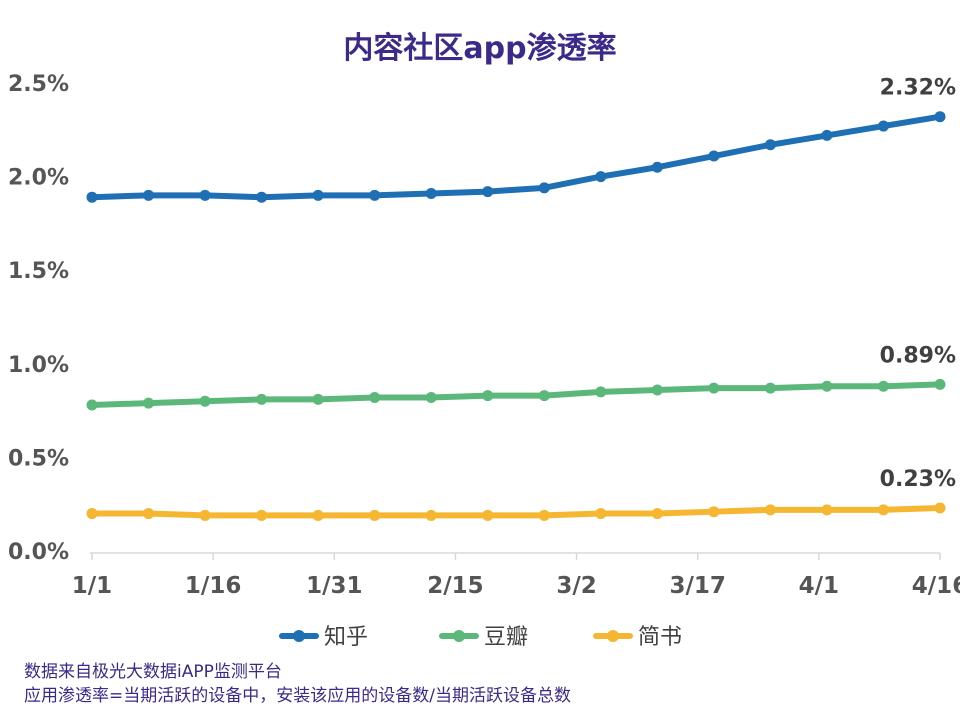 The width and height of the screenshot is (960, 720). Describe the element at coordinates (613, 636) in the screenshot. I see `legend-marker-简书` at that location.